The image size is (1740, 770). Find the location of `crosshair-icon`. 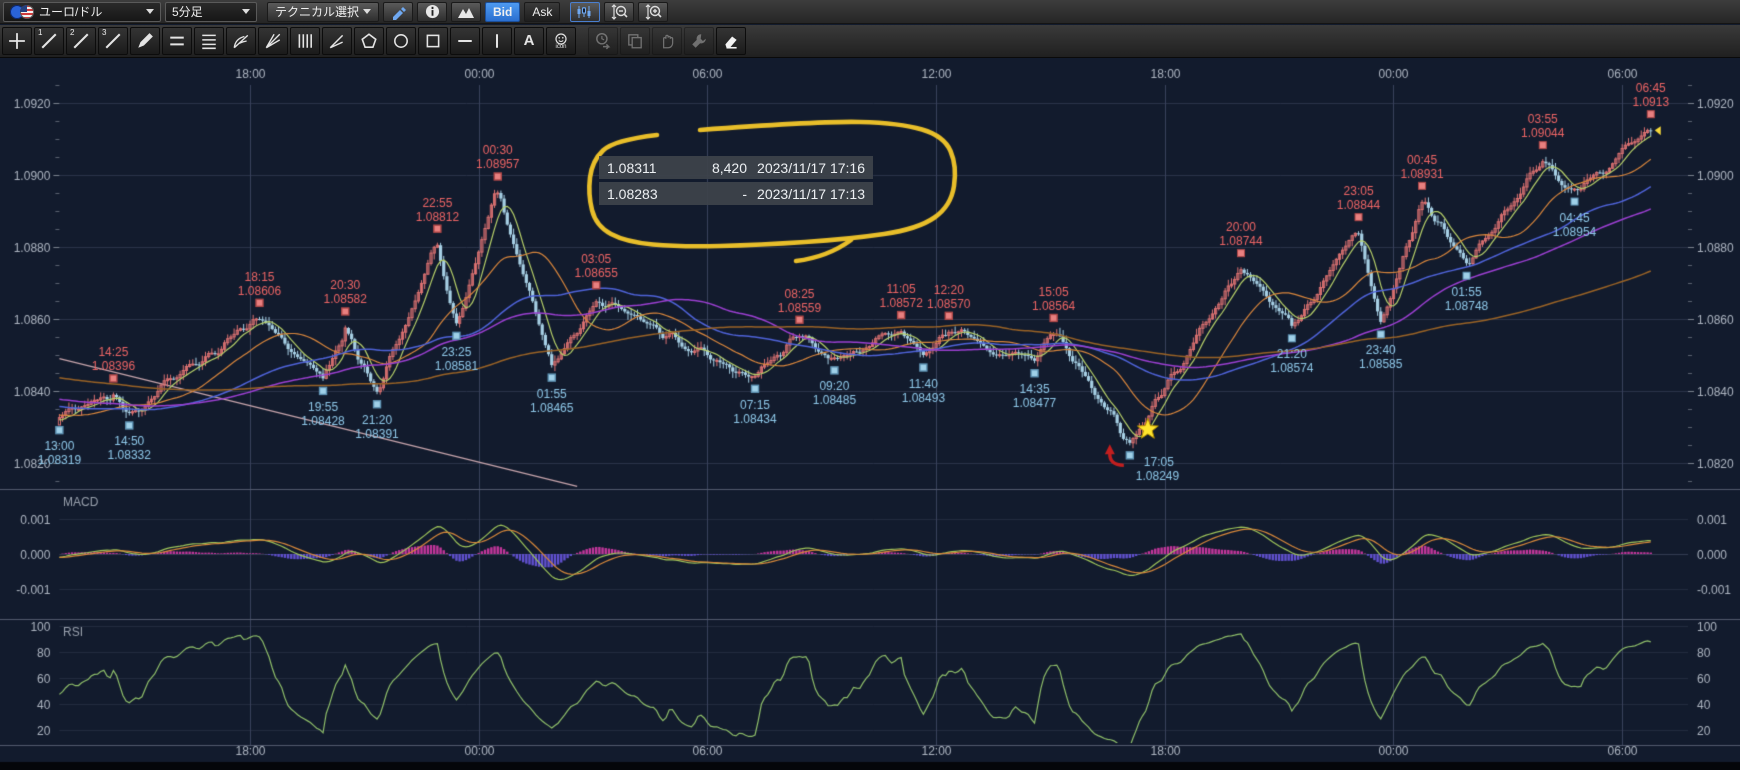

crosshair-icon is located at coordinates (17, 41).